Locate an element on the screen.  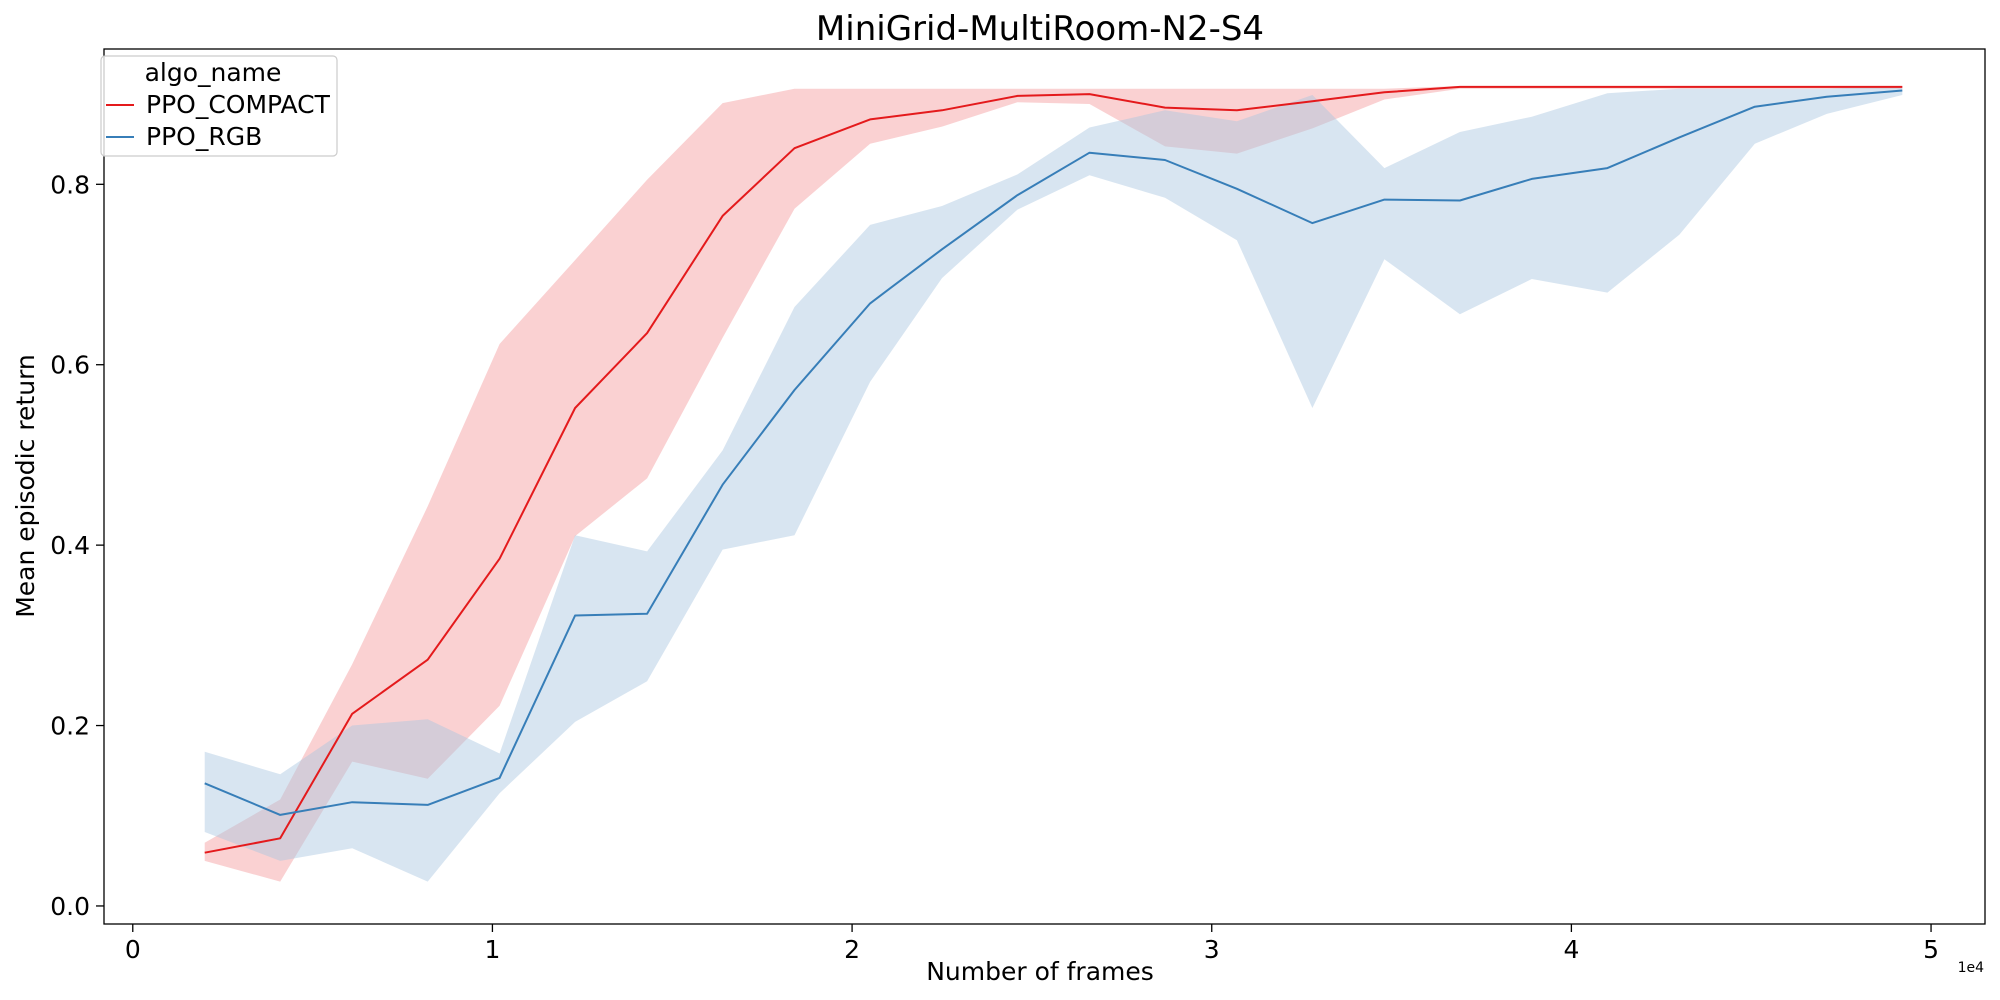
legend: algo_name PPO_COMPACT PPO_RGB is located at coordinates (219, 106).